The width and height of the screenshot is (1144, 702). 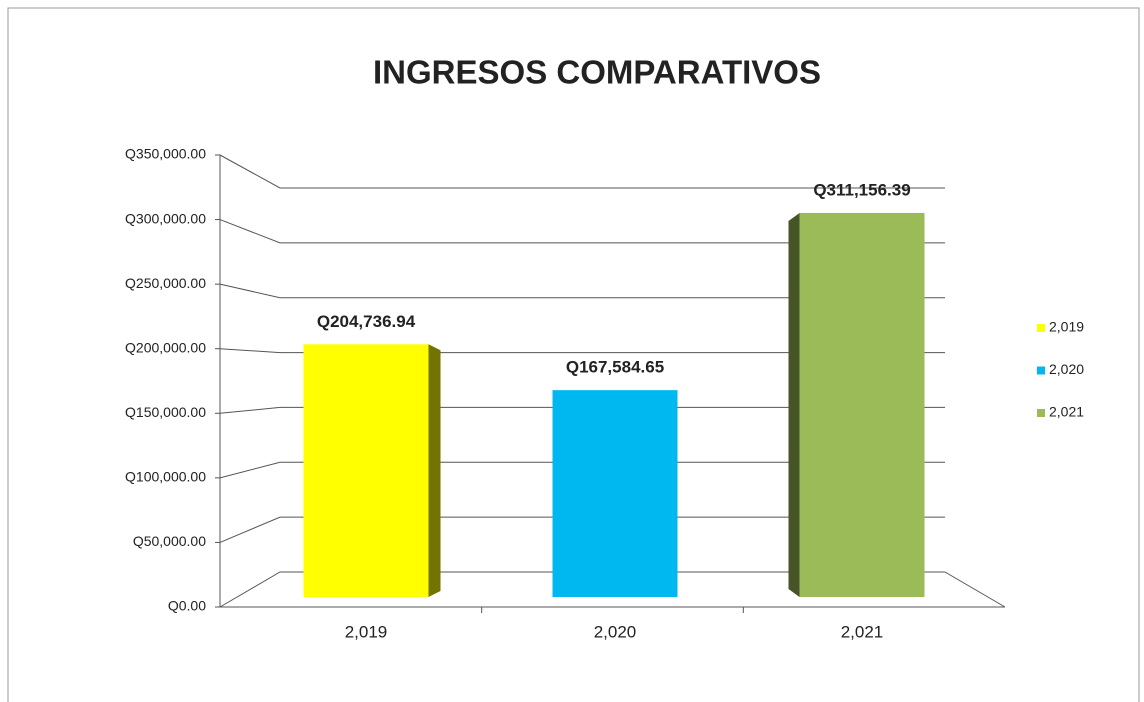 What do you see at coordinates (169, 541) in the screenshot?
I see `y-tick-label: Q50,000.00` at bounding box center [169, 541].